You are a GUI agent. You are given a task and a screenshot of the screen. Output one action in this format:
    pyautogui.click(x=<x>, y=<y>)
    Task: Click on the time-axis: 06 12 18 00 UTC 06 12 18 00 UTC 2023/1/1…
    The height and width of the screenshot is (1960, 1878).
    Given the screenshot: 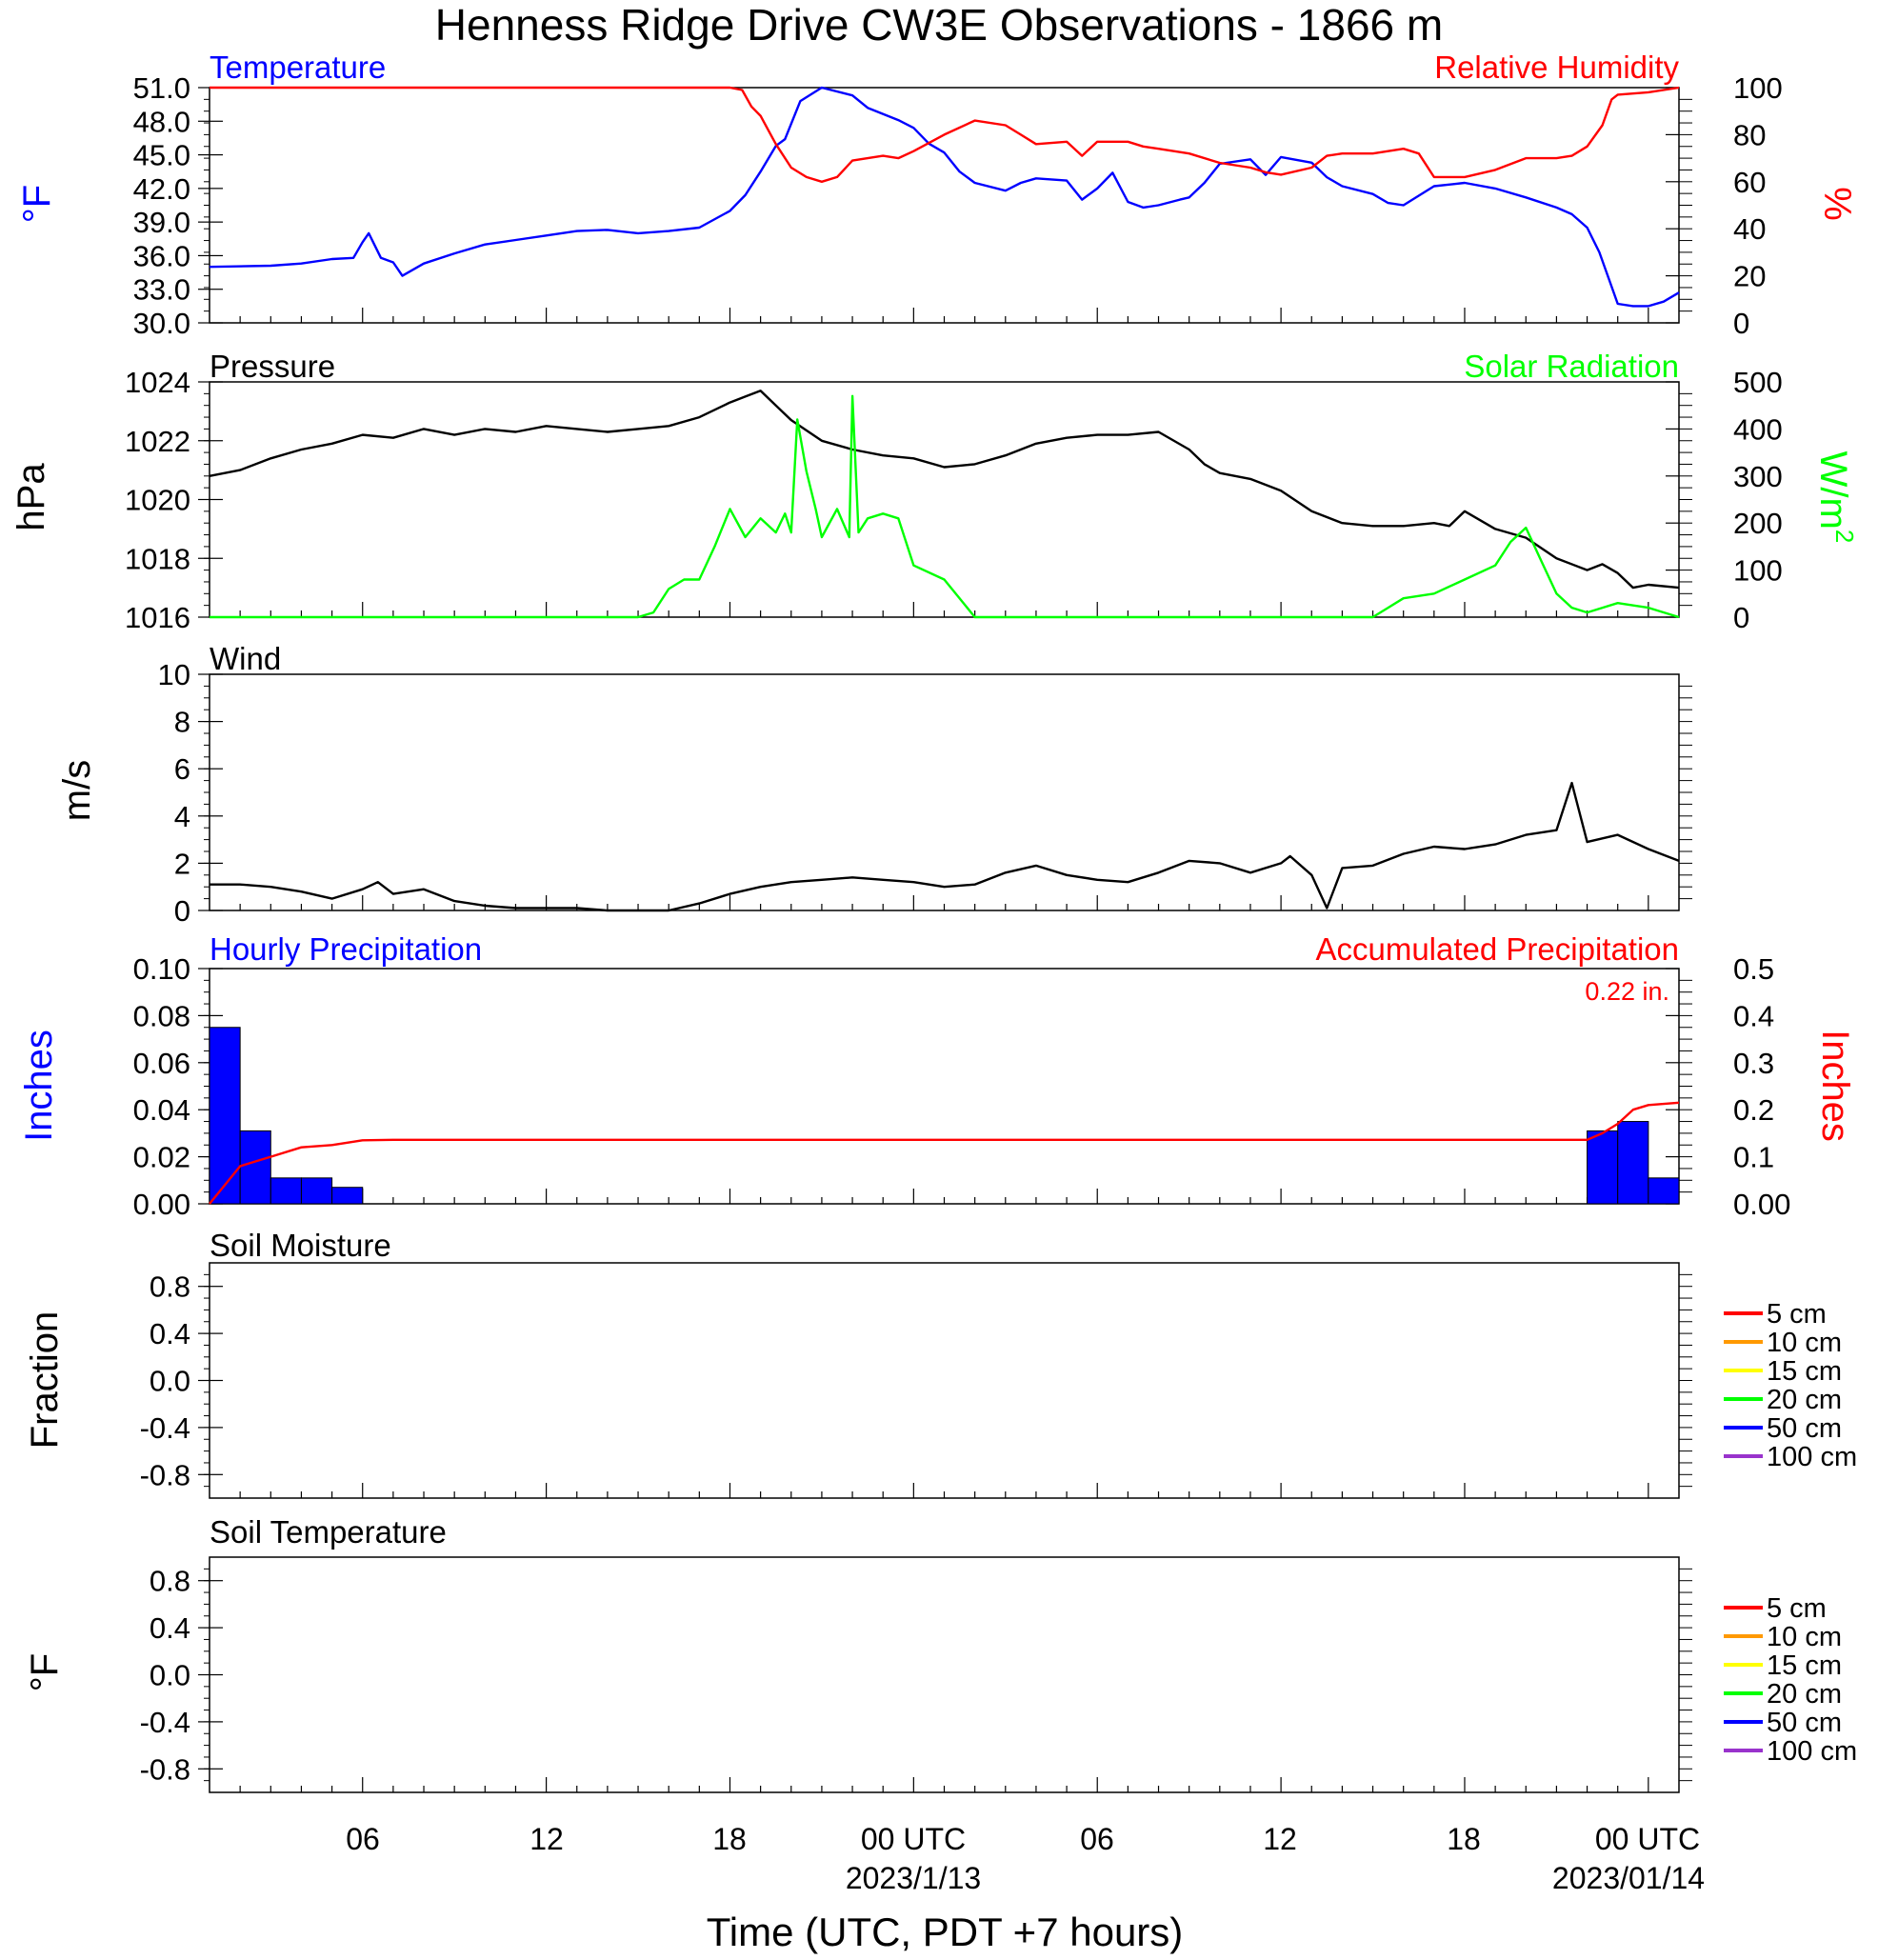 What is the action you would take?
    pyautogui.click(x=1025, y=1888)
    